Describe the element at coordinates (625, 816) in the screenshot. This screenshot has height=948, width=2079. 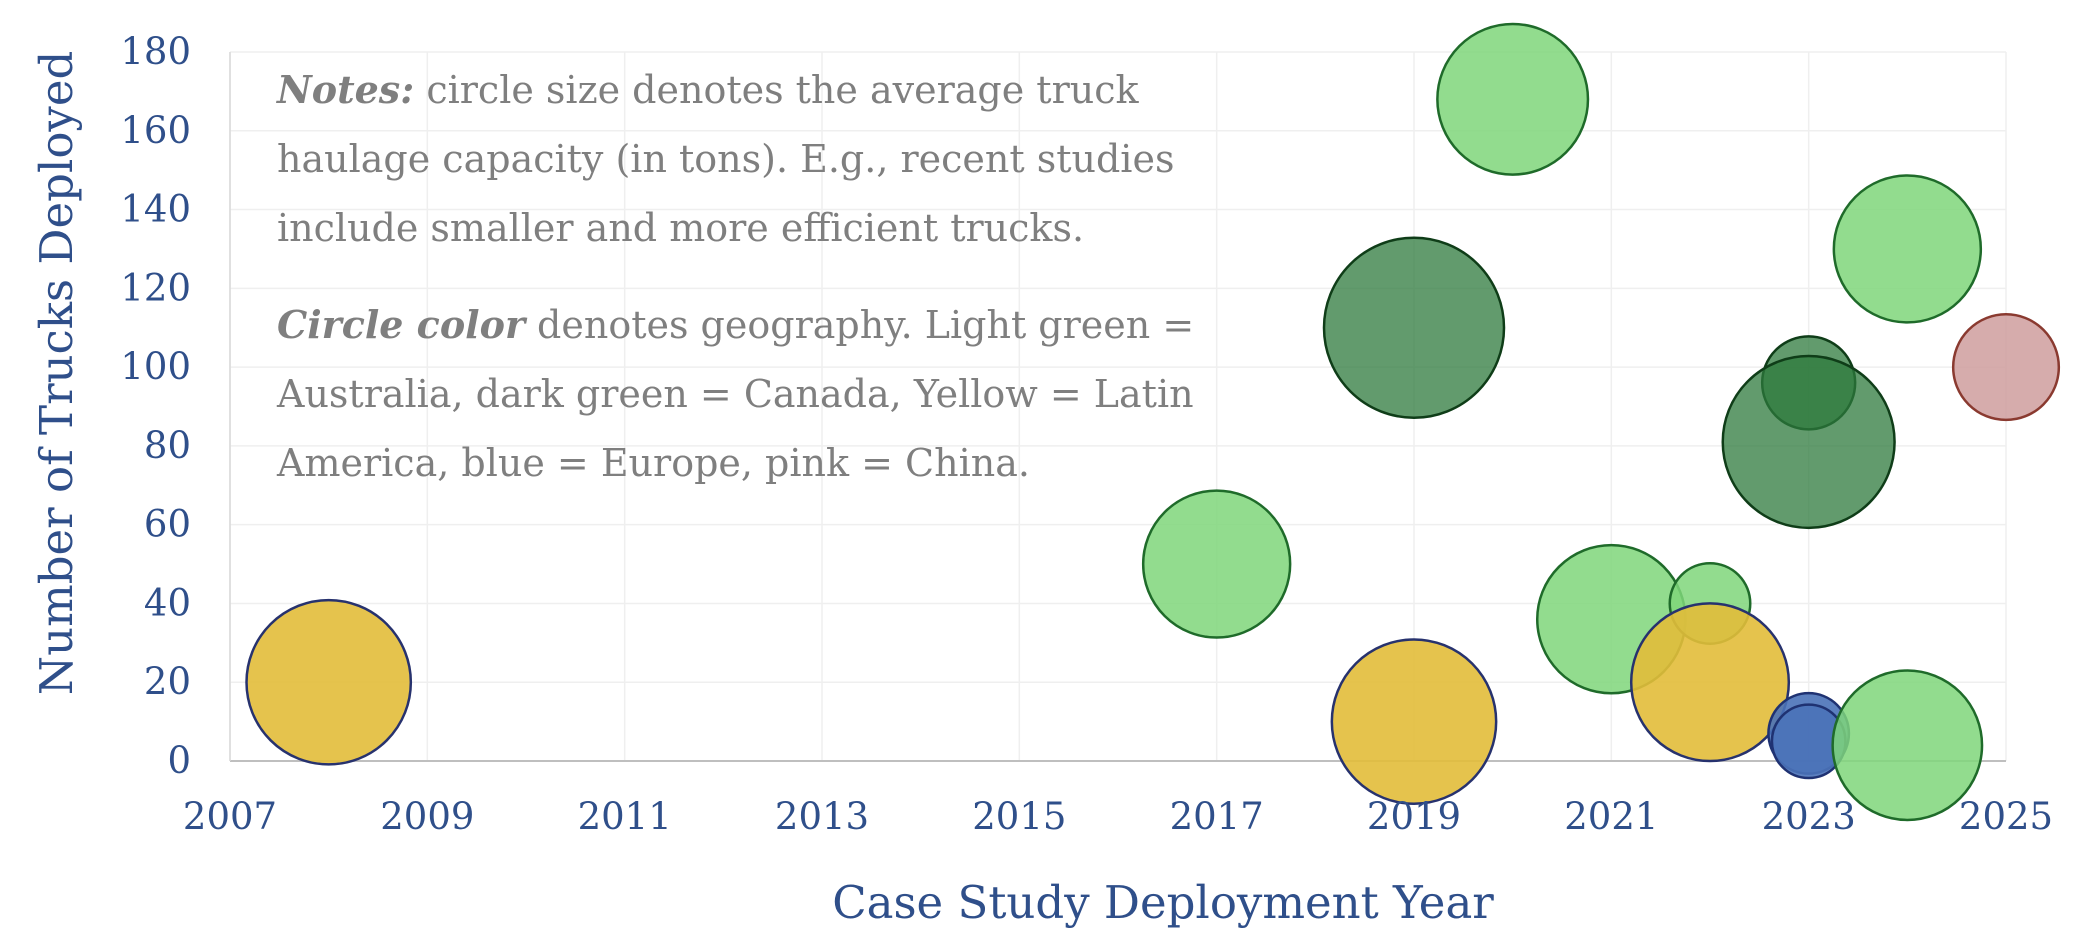
I see `x-tick-label: 2011` at that location.